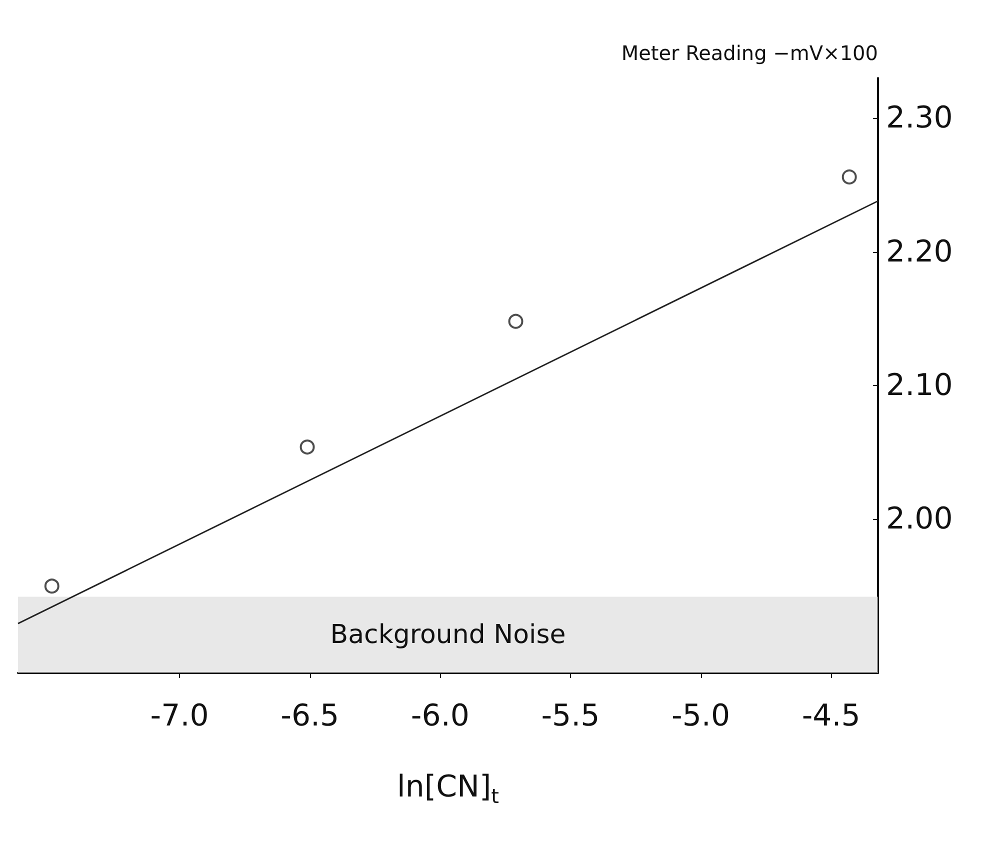  What do you see at coordinates (919, 386) in the screenshot?
I see `y-tick-label: 2.10` at bounding box center [919, 386].